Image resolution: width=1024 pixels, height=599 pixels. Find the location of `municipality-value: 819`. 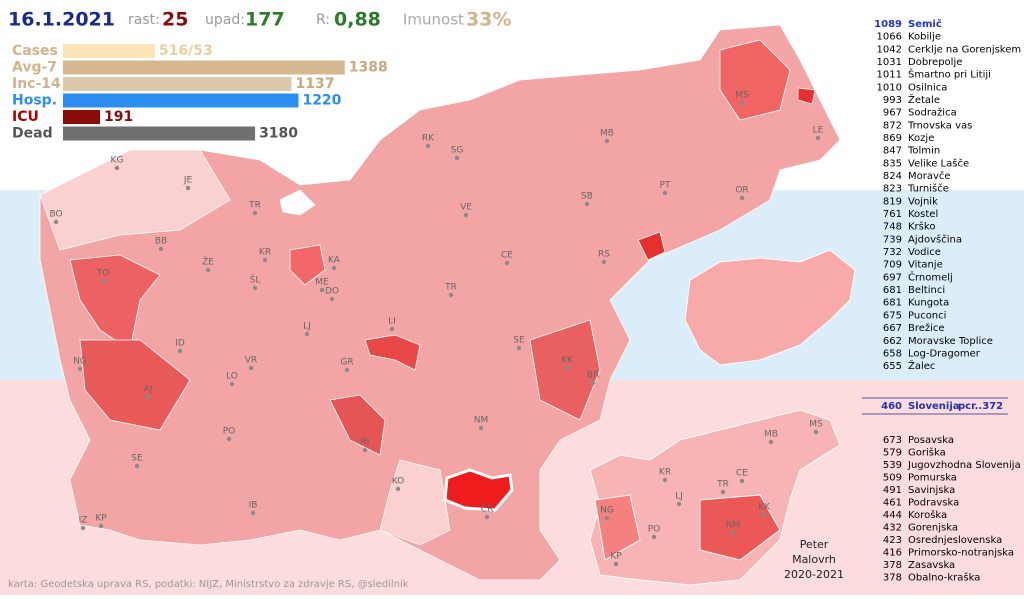

municipality-value: 819 is located at coordinates (892, 201).